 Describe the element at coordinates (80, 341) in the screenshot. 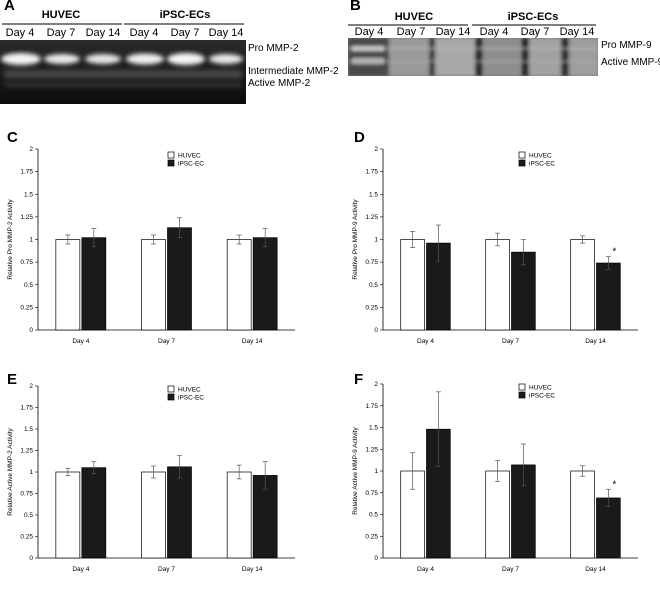

I see `chart-c-xtick-label: Day 4` at that location.